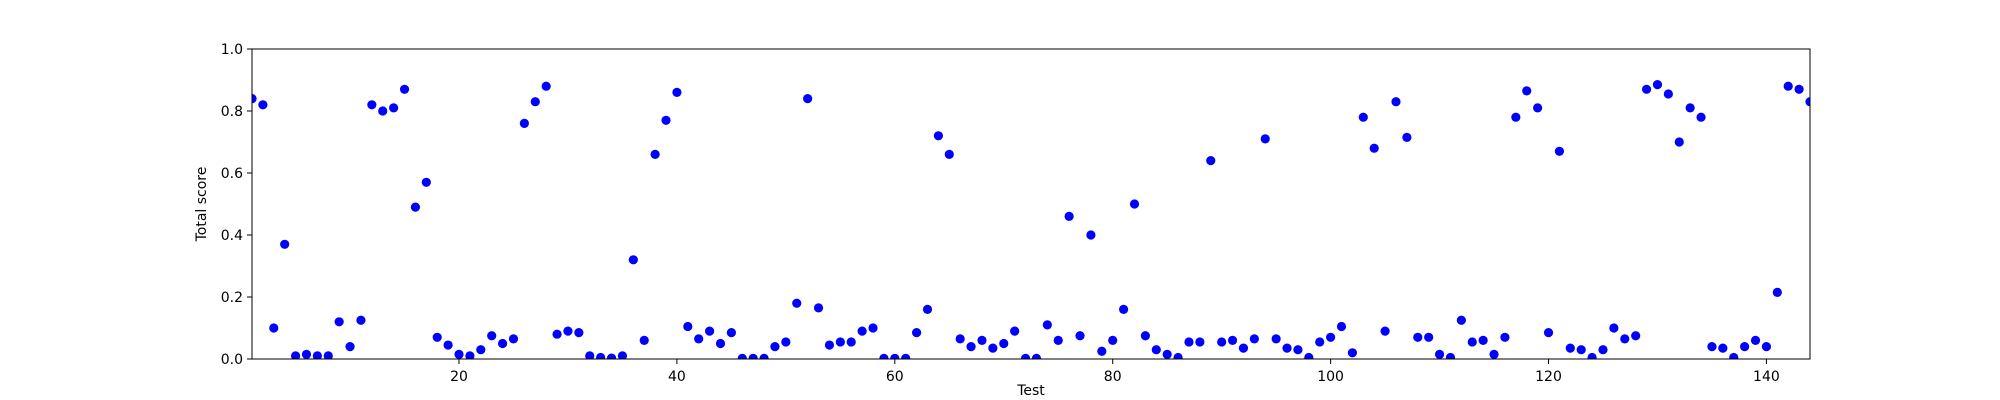 This screenshot has height=400, width=2000. What do you see at coordinates (202, 205) in the screenshot?
I see `y-axis-label: Total score` at bounding box center [202, 205].